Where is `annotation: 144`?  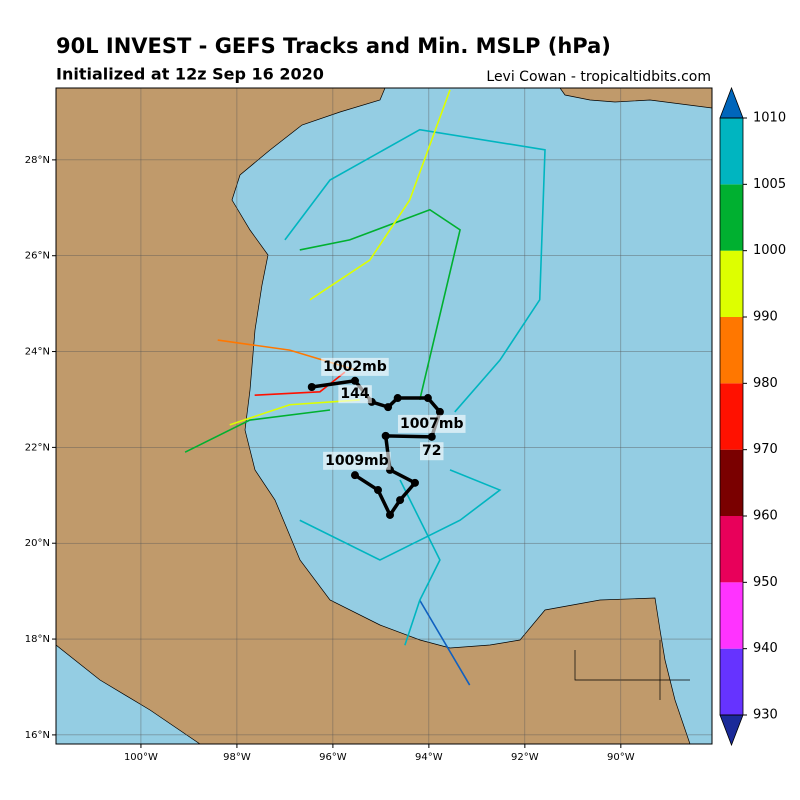
annotation: 144 is located at coordinates (354, 394).